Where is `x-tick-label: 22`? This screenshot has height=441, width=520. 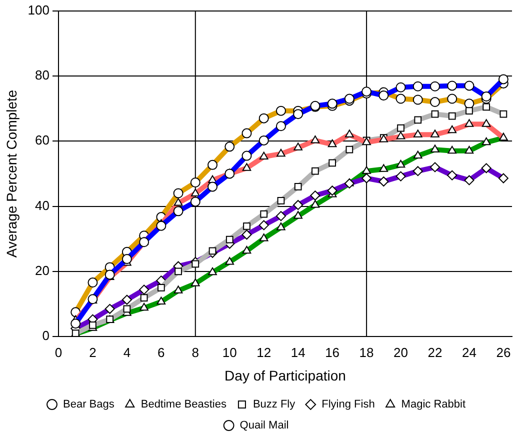
x-tick-label: 22 is located at coordinates (435, 352).